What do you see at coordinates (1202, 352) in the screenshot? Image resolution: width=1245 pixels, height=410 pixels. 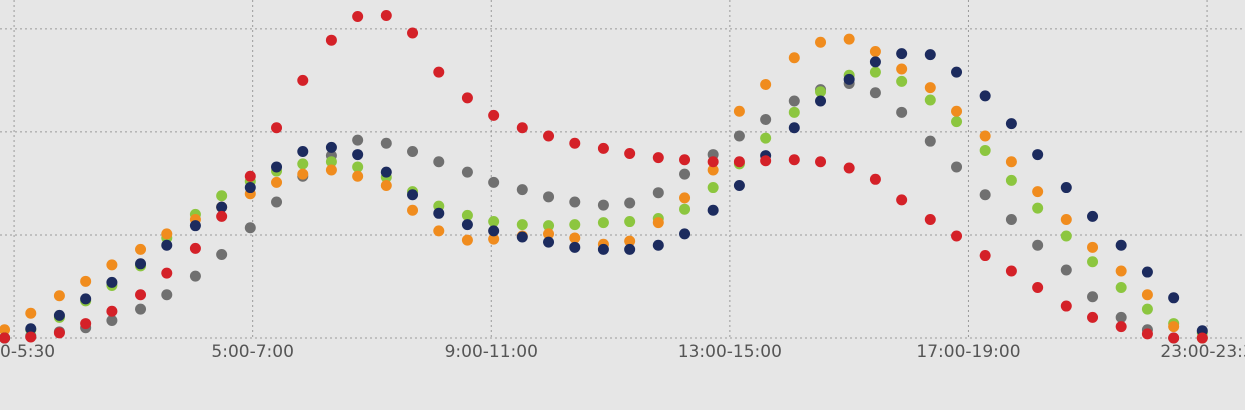 I see `x-tick-label: 23:00-23:3` at bounding box center [1202, 352].